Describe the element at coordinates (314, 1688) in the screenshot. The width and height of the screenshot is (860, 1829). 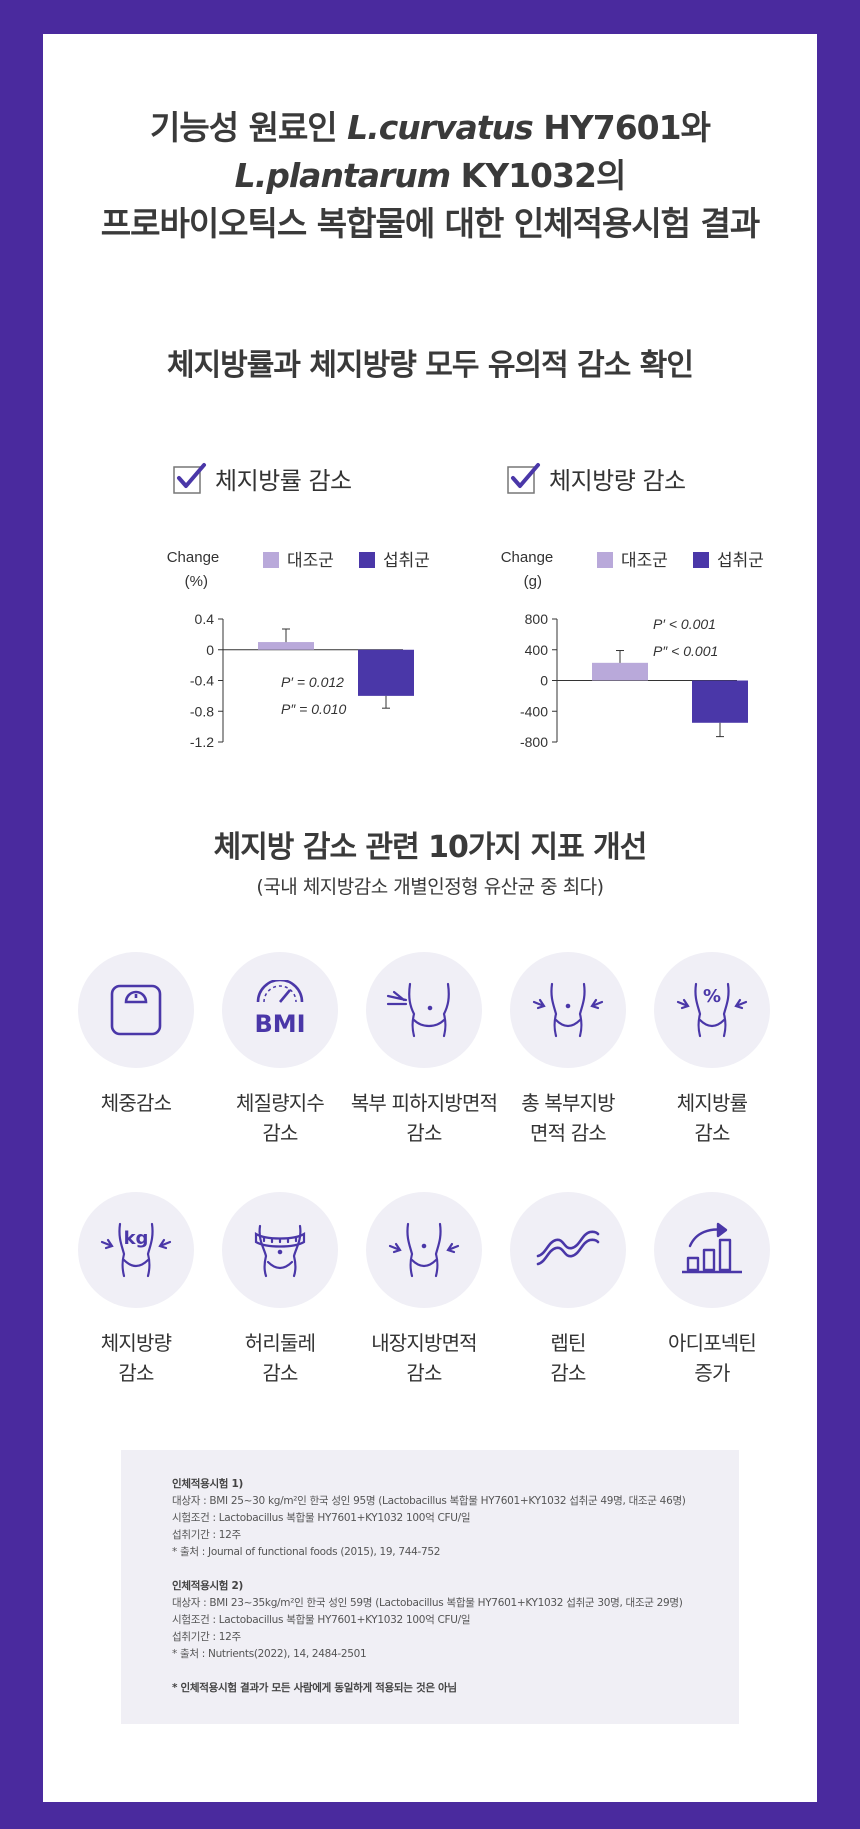
I see `disclaimer: * 인체적용시험 결과가 모든 사람에게 동일하게 적용되는 것은 아님` at that location.